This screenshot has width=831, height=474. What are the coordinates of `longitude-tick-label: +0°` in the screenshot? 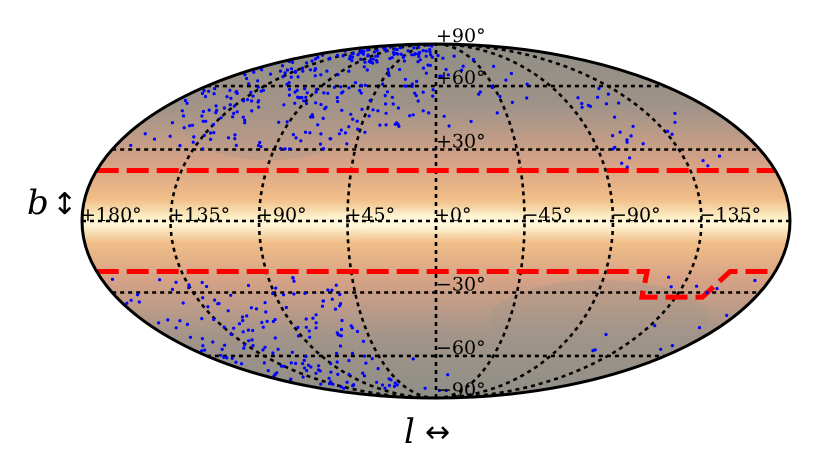 It's located at (453, 215).